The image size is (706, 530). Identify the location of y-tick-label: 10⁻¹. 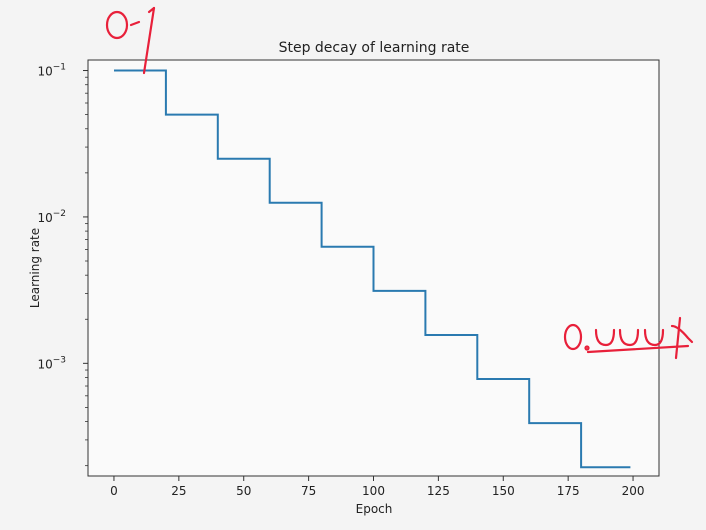
(51, 71).